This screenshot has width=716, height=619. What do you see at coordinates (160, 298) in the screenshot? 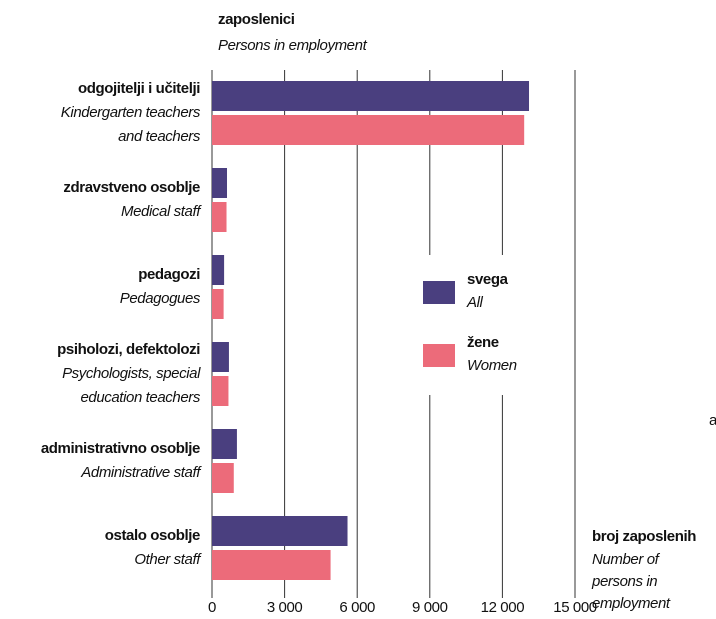
I see `category-label-en: Pedagogues` at bounding box center [160, 298].